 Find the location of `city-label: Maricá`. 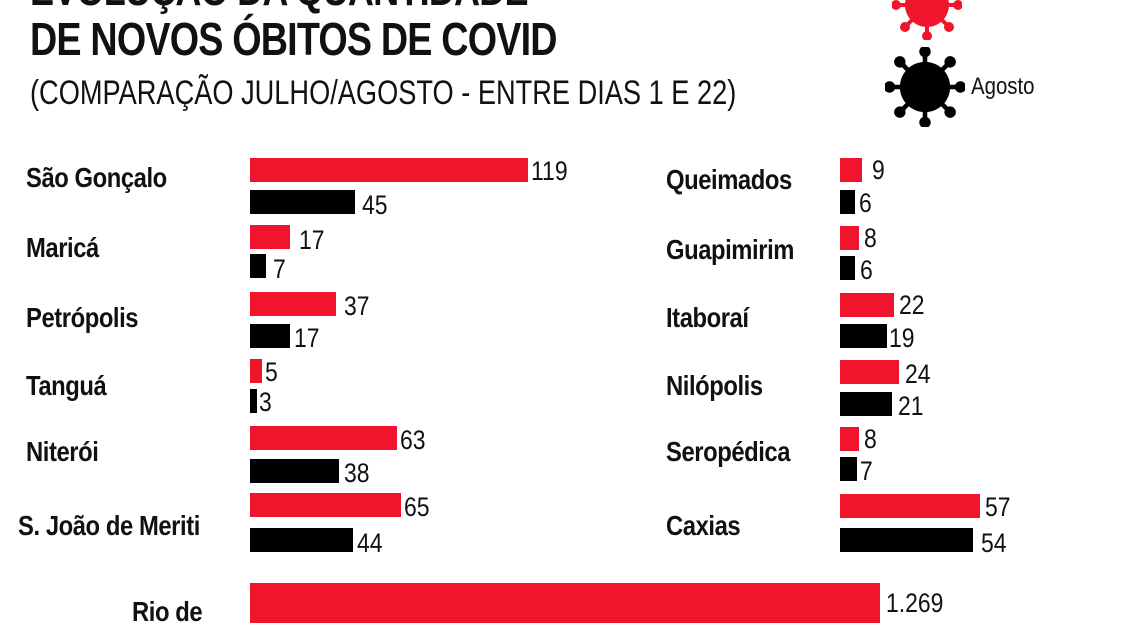

city-label: Maricá is located at coordinates (62, 247).